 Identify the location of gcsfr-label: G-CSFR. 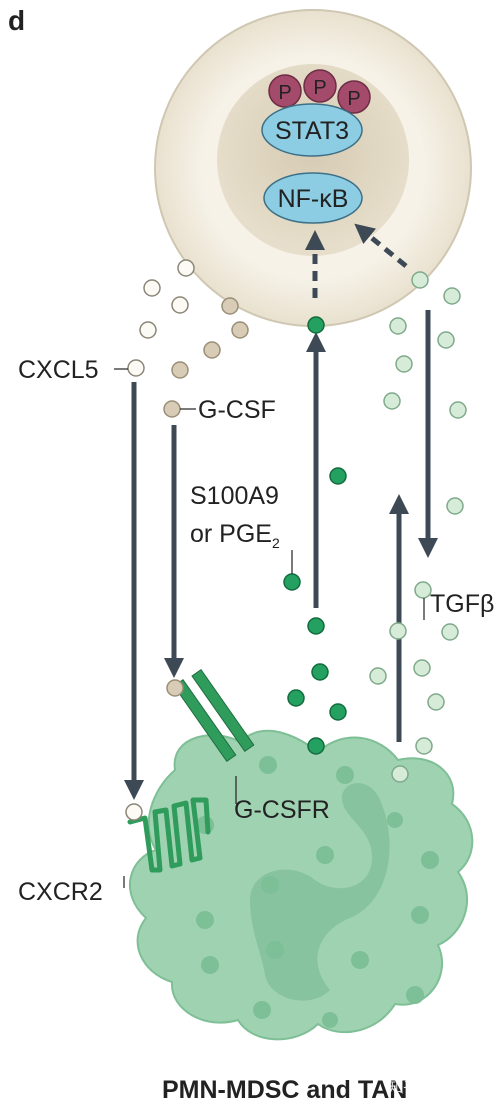
(282, 810).